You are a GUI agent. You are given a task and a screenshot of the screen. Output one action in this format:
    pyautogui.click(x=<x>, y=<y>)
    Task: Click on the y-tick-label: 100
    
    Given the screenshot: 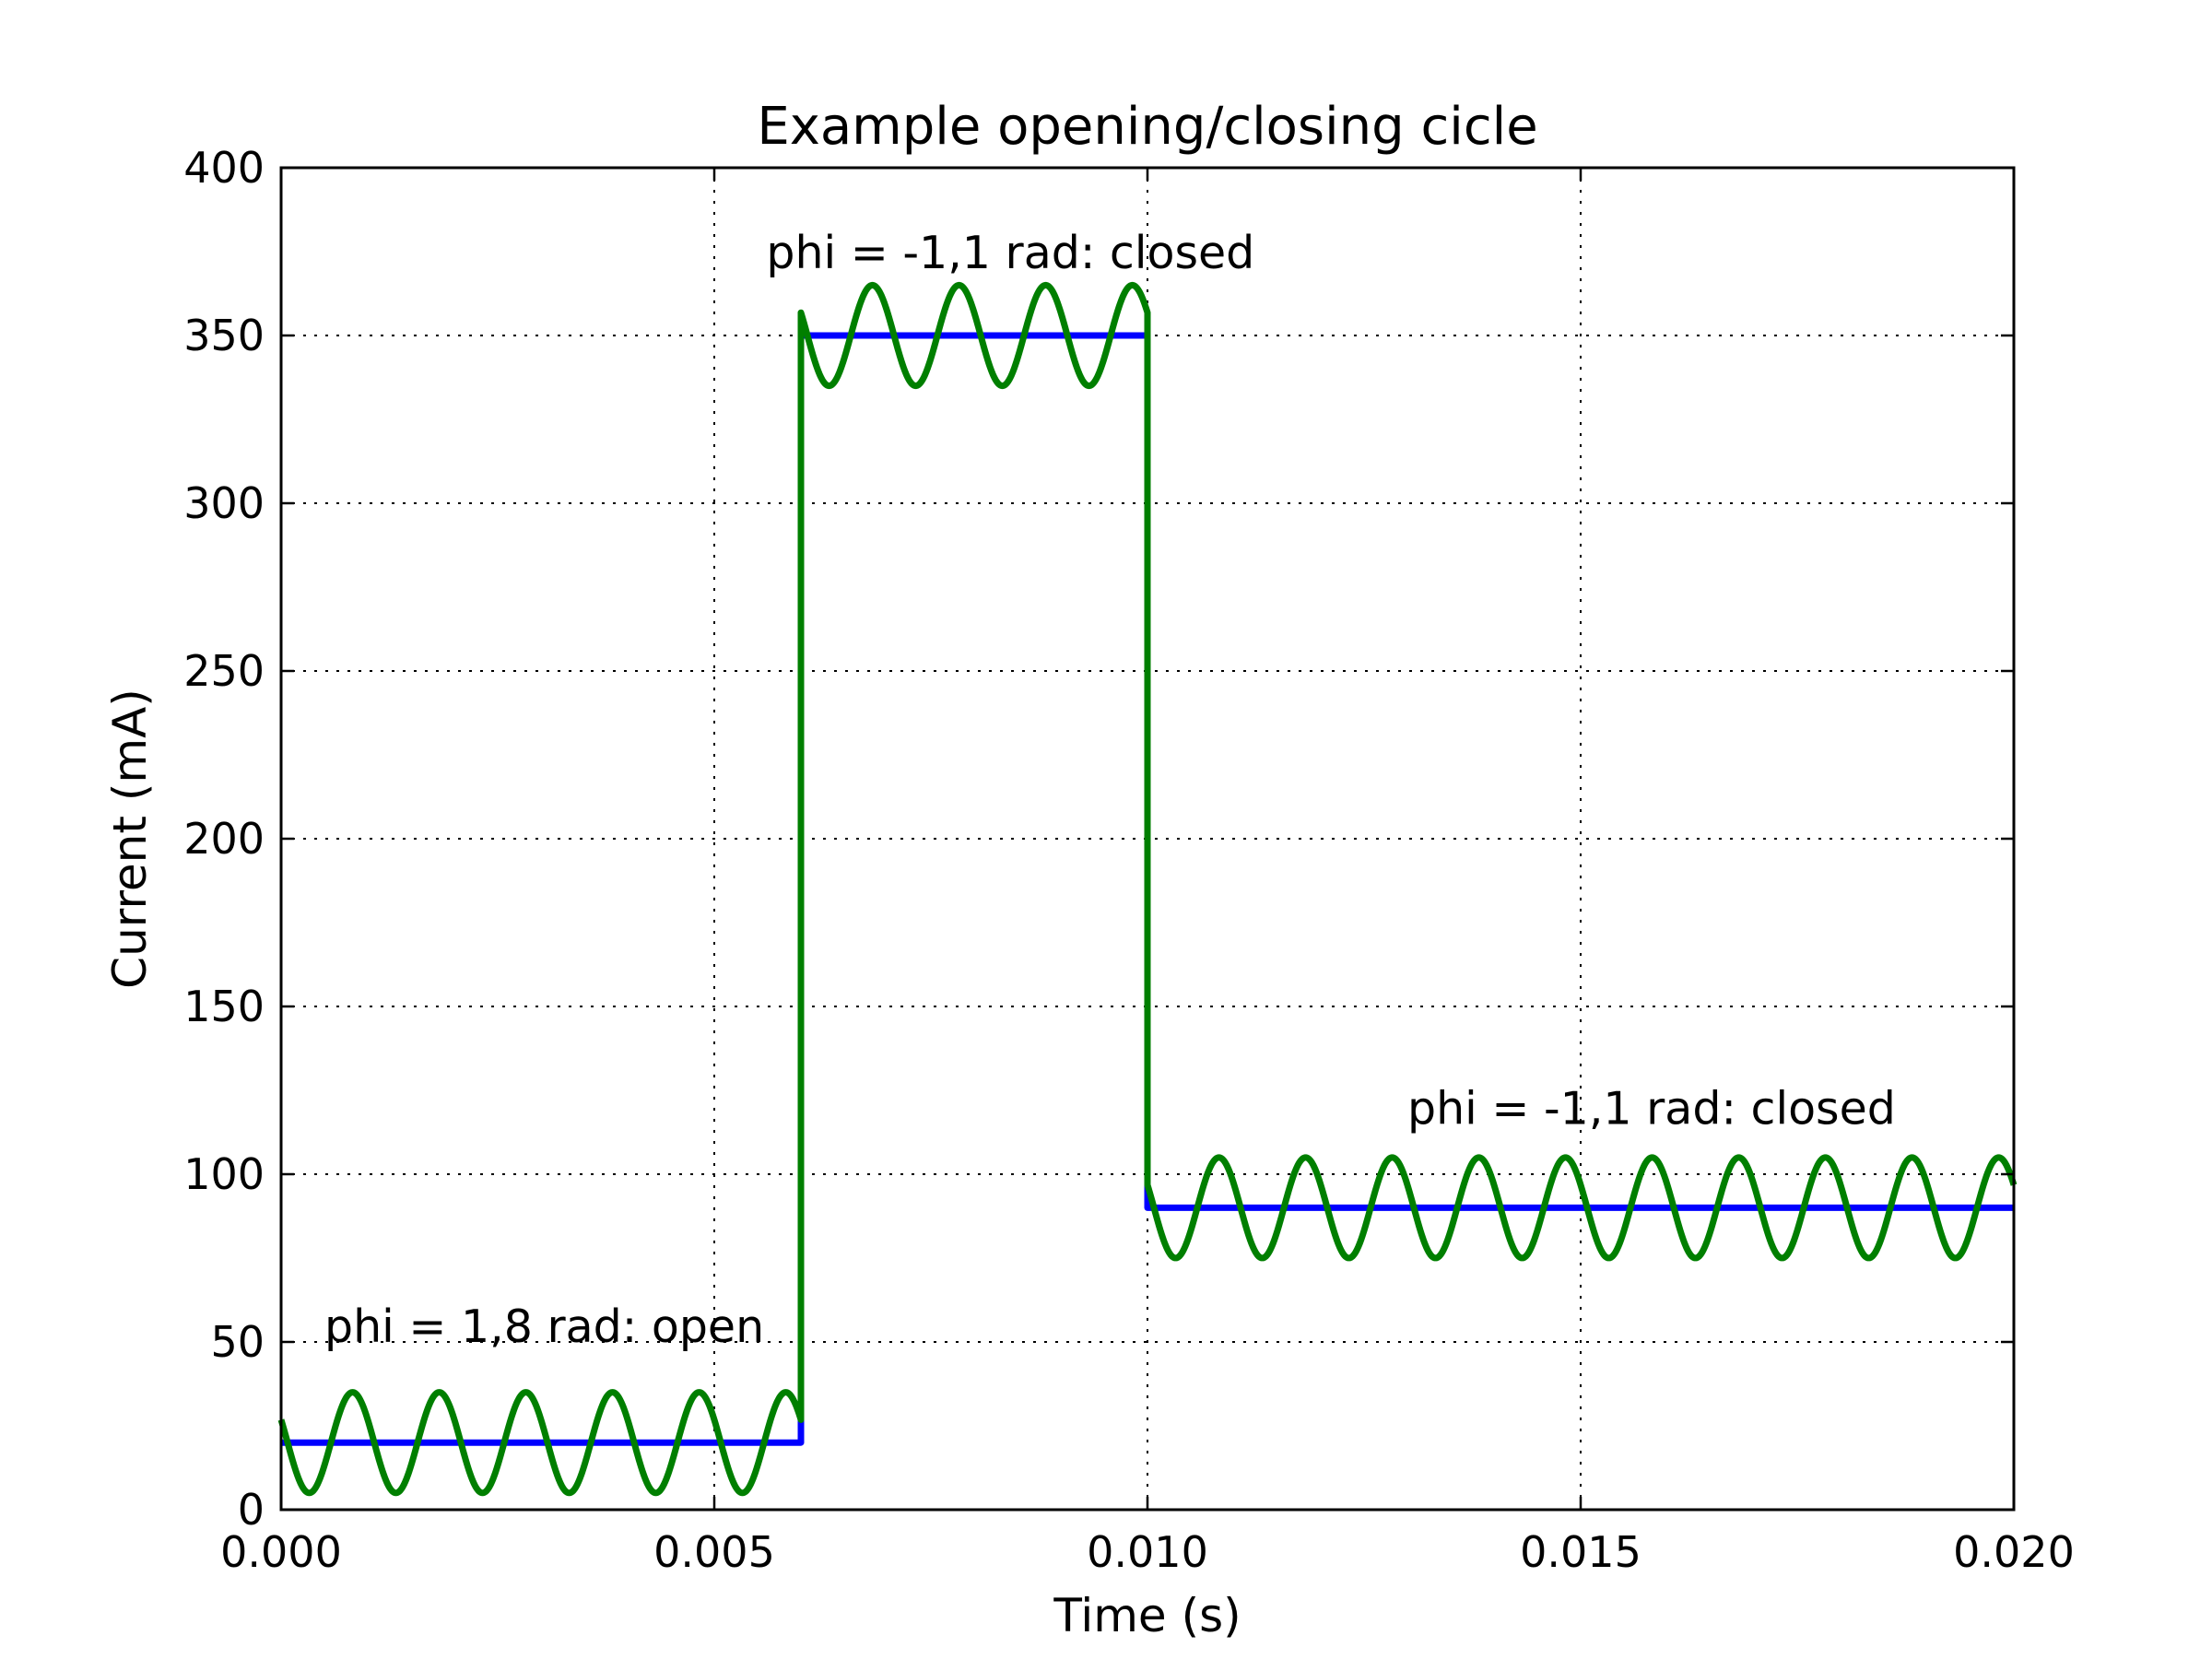 What is the action you would take?
    pyautogui.click(x=224, y=1174)
    